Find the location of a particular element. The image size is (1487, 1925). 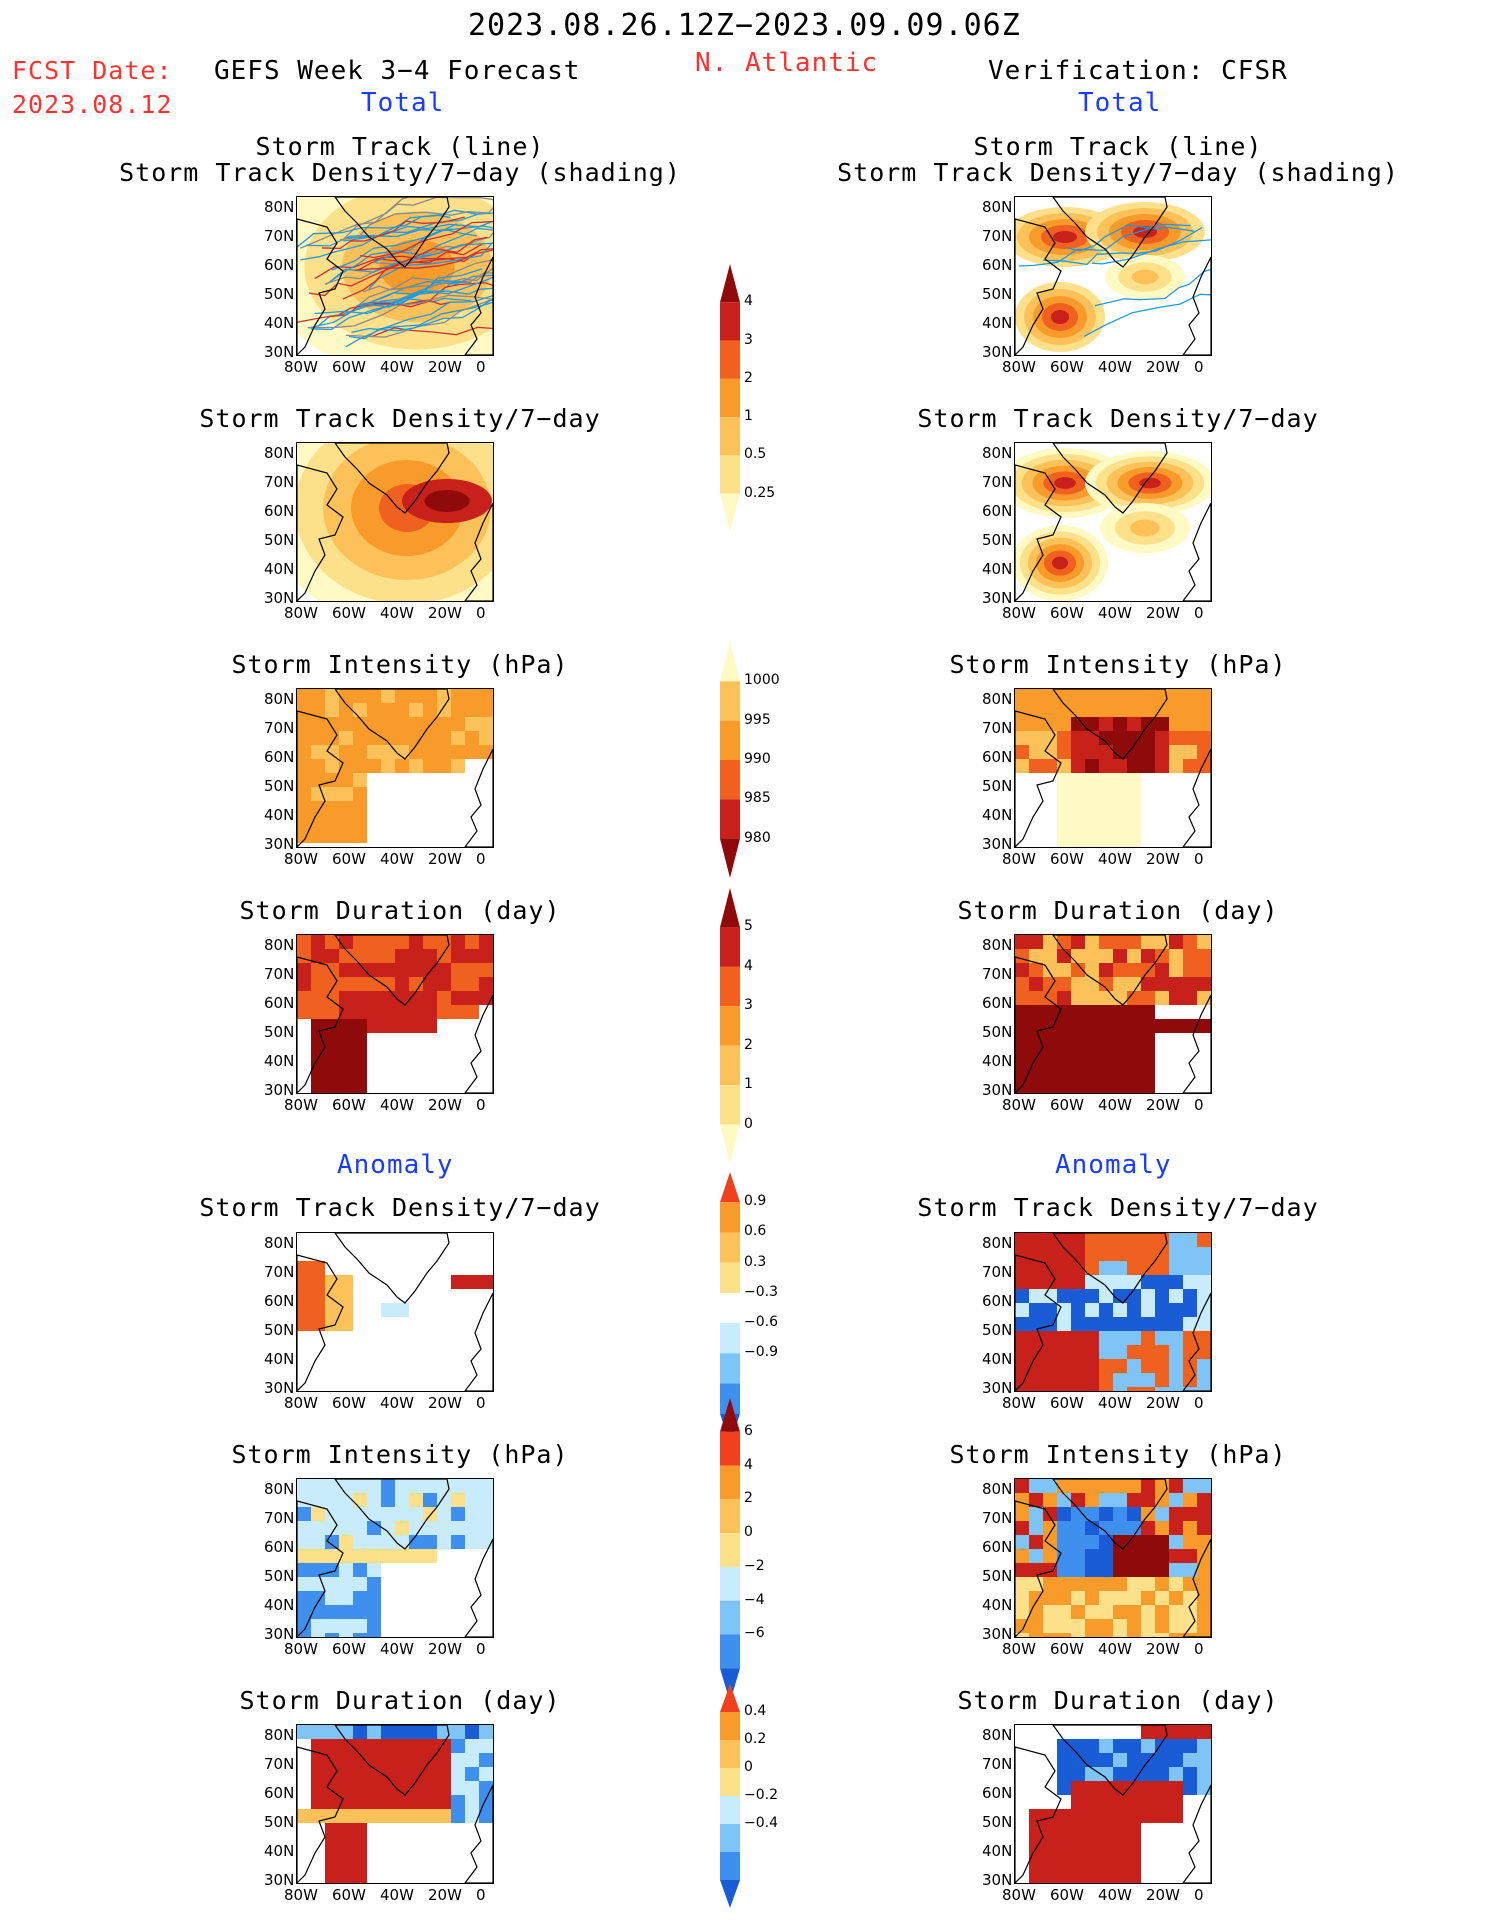

total-right-label: Total is located at coordinates (1120, 103).